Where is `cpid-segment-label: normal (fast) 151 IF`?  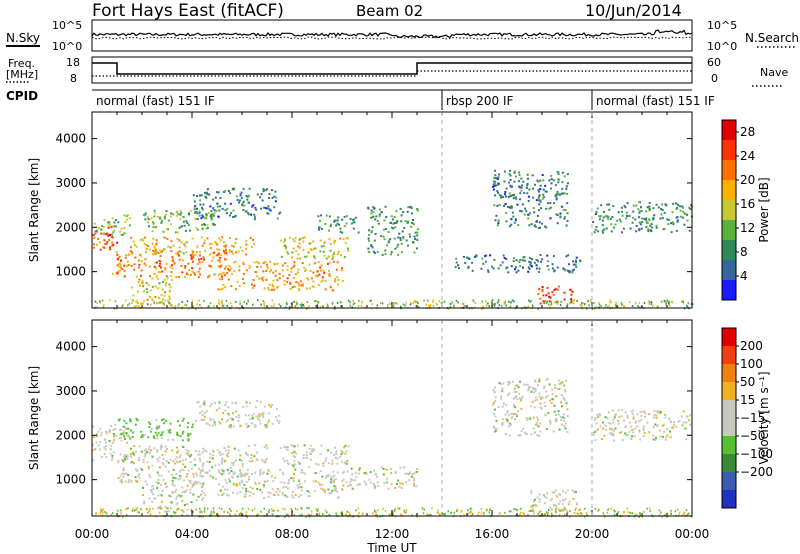 cpid-segment-label: normal (fast) 151 IF is located at coordinates (155, 101).